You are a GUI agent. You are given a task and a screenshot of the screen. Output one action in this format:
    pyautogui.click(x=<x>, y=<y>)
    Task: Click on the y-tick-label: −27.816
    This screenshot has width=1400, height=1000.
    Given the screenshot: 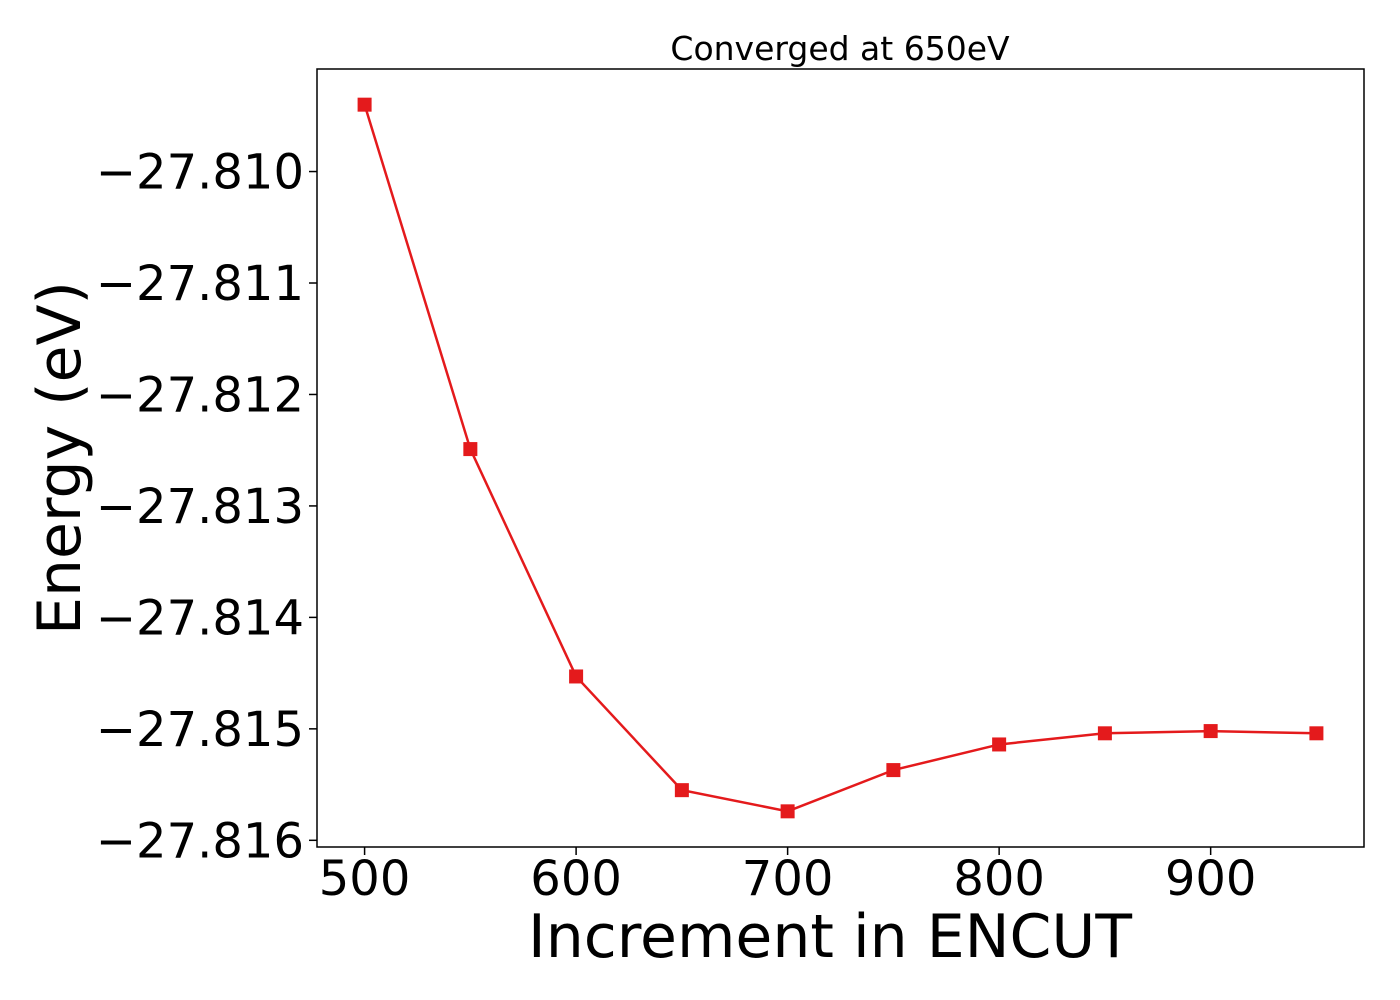 What is the action you would take?
    pyautogui.click(x=200, y=841)
    